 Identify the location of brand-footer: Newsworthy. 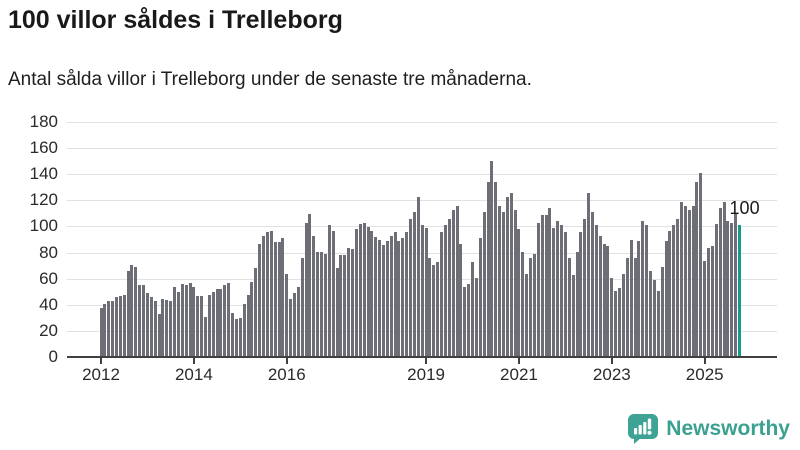
(708, 429).